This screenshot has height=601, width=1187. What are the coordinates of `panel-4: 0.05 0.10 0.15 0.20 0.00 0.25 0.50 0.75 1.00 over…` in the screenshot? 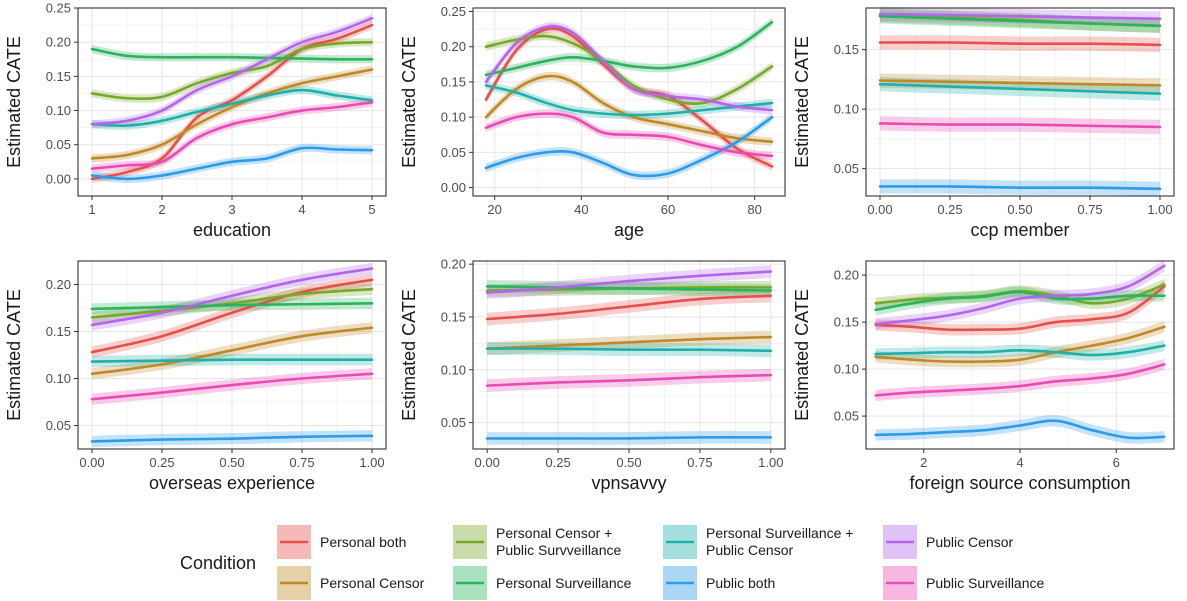 It's located at (195, 376).